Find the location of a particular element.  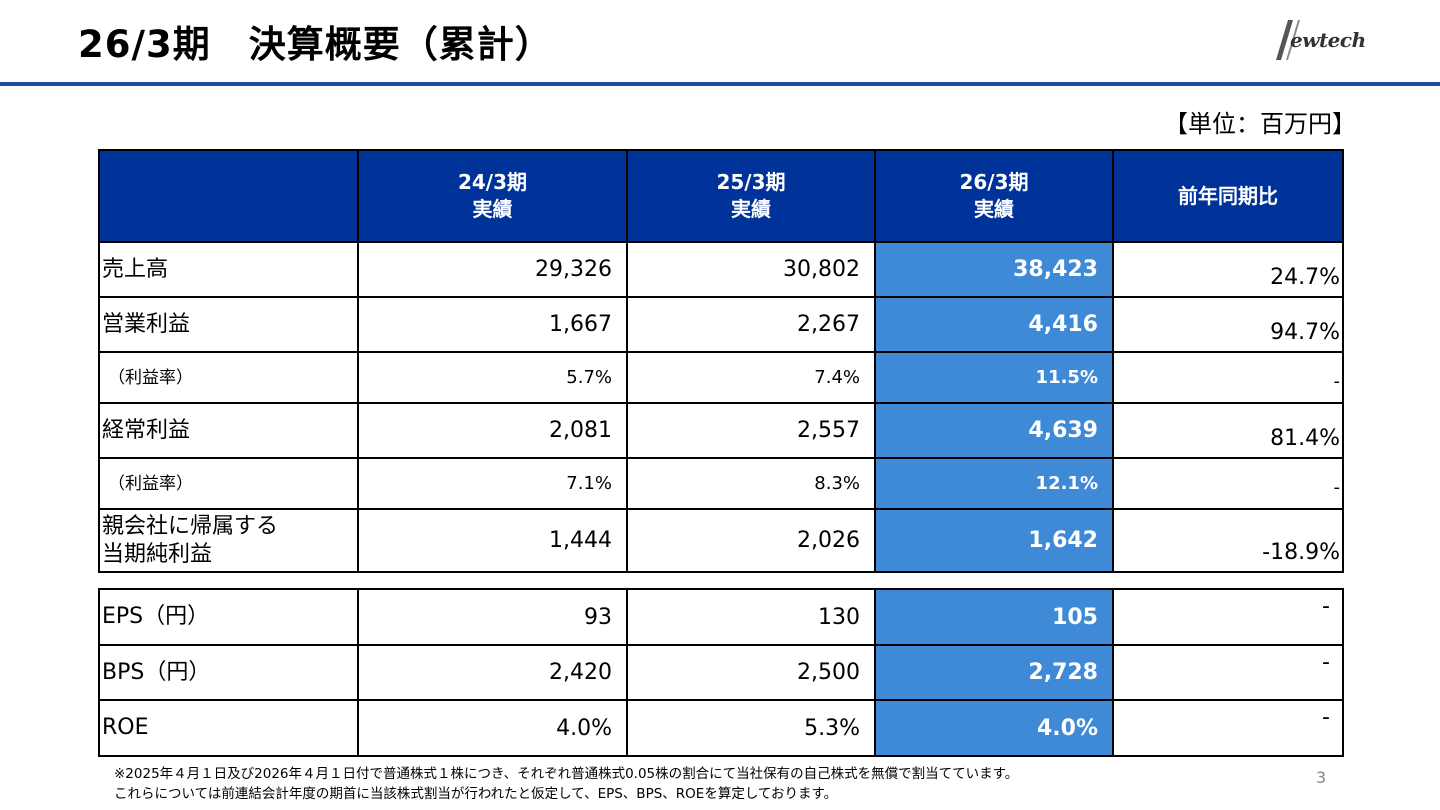

company-logo: ewtech is located at coordinates (1322, 41).